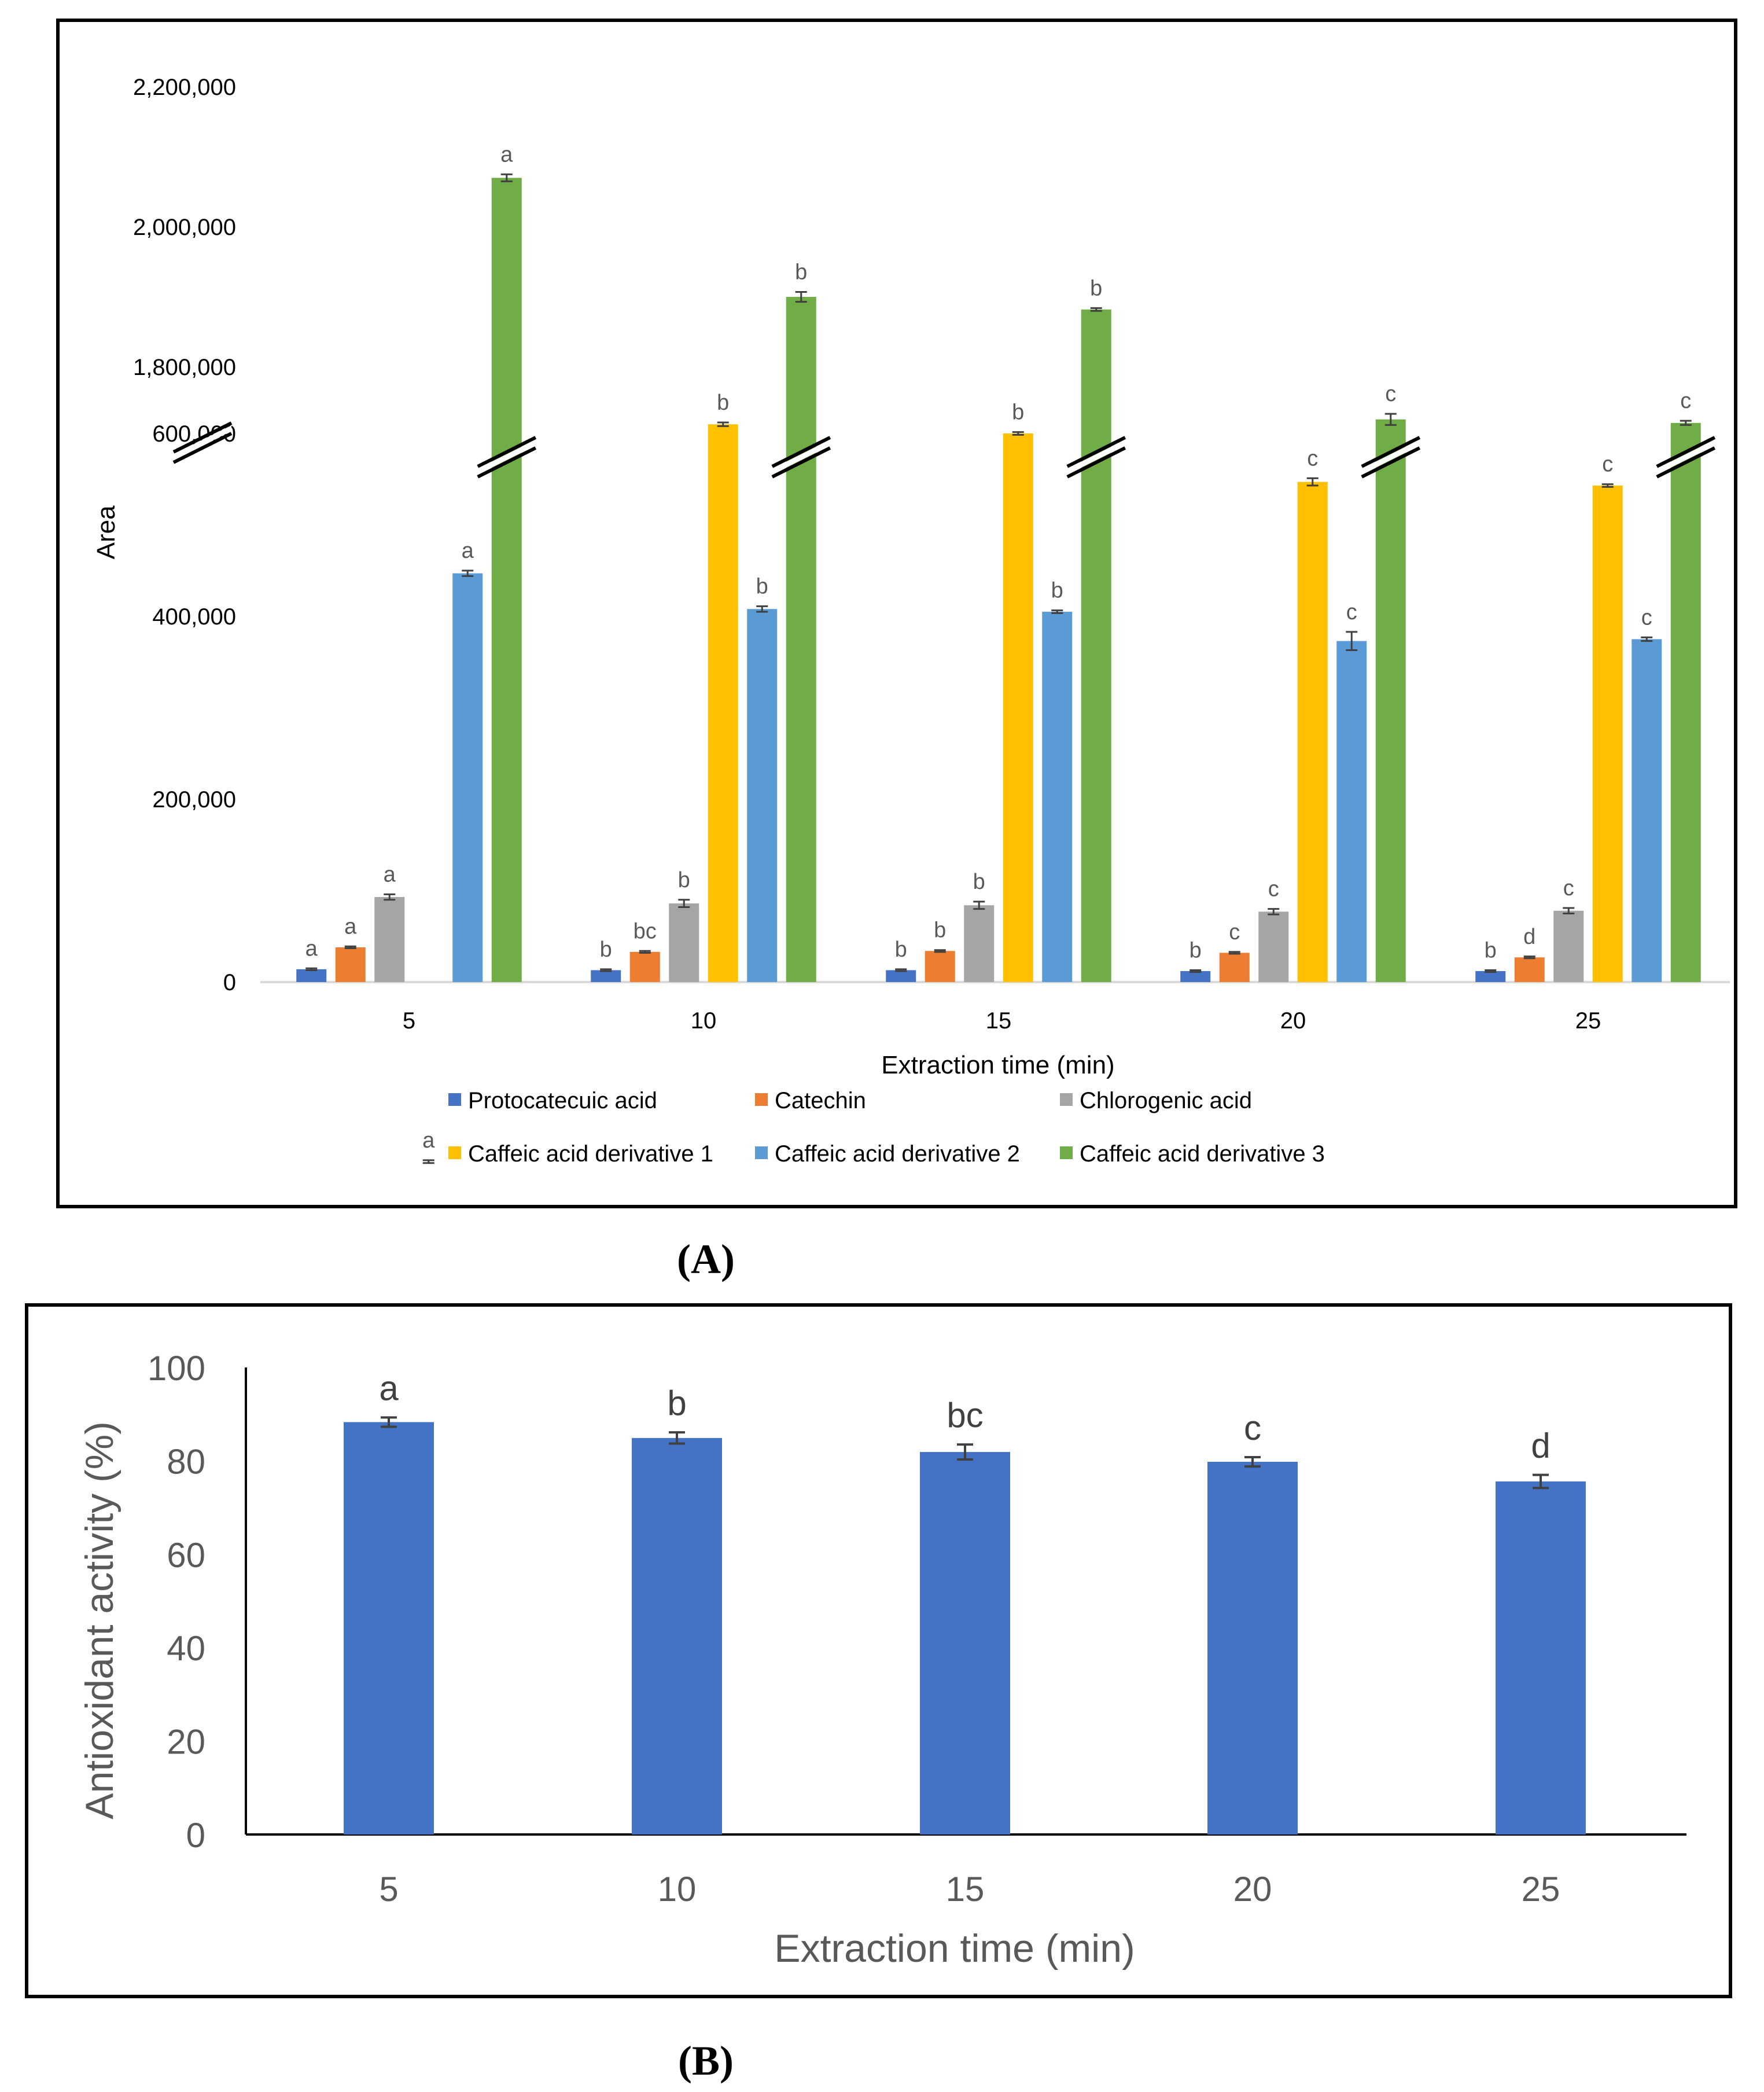 This screenshot has height=2092, width=1764. What do you see at coordinates (898, 1154) in the screenshot?
I see `legend-entry-label: Caffeic acid derivative 2` at bounding box center [898, 1154].